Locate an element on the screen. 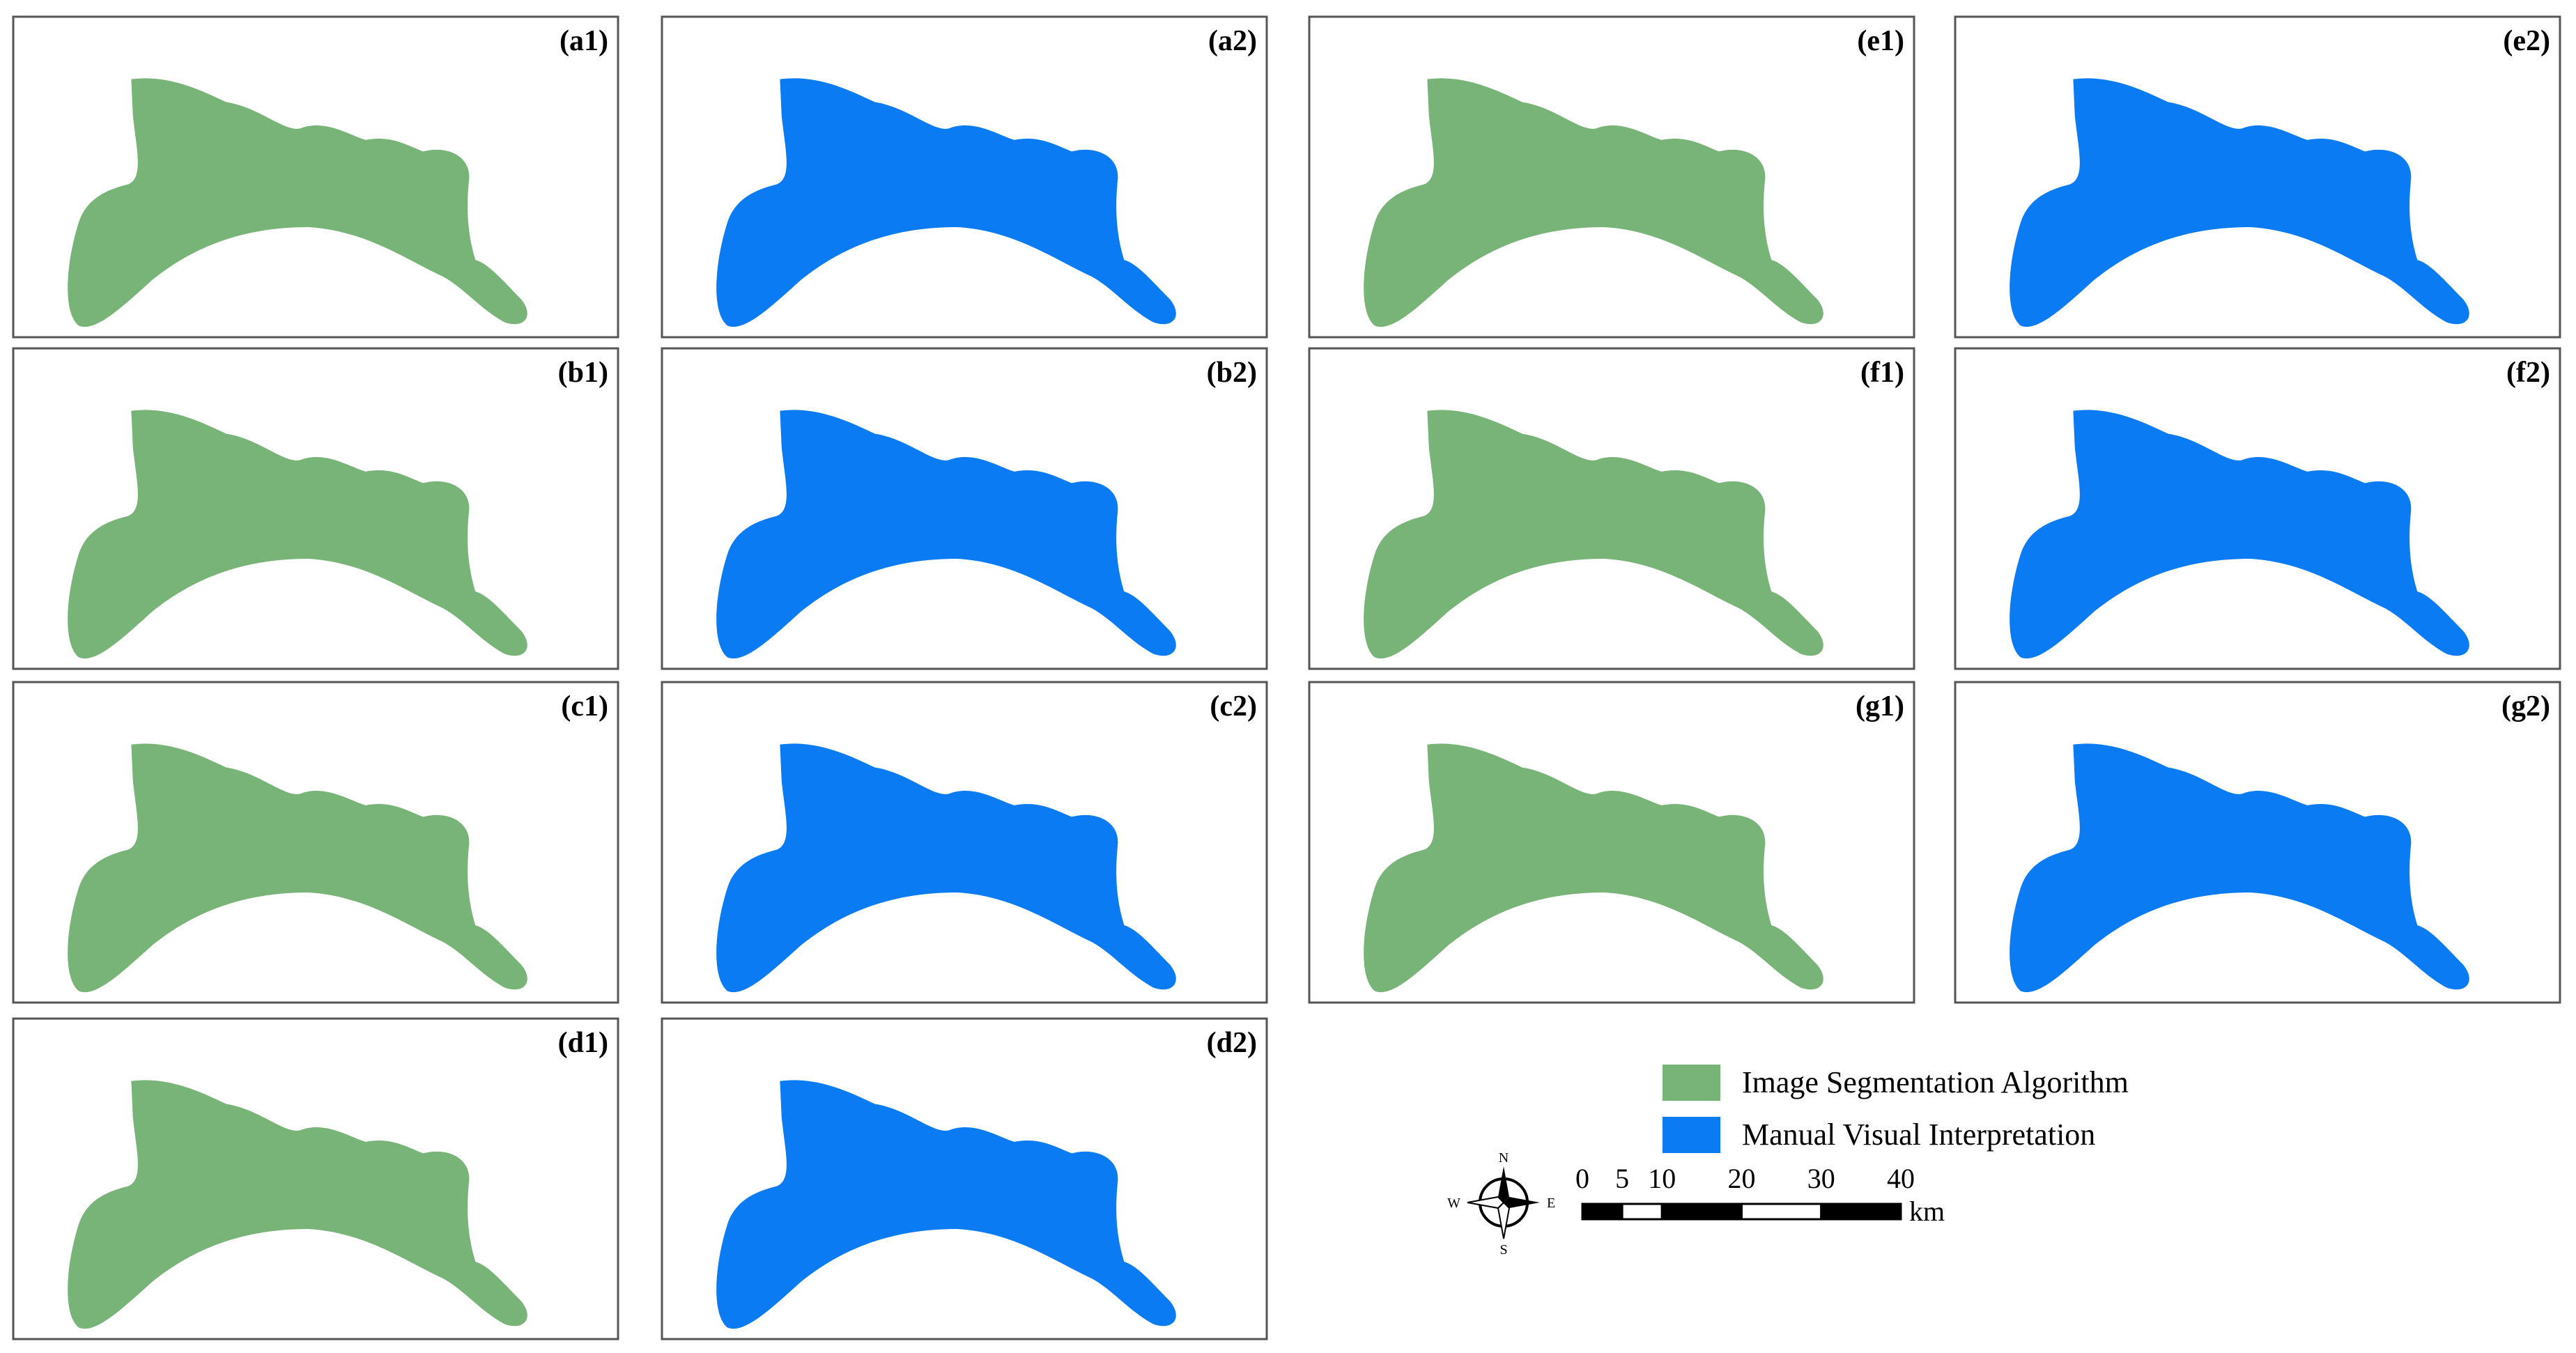 The image size is (2576, 1353). map-panel: (g2) is located at coordinates (2257, 842).